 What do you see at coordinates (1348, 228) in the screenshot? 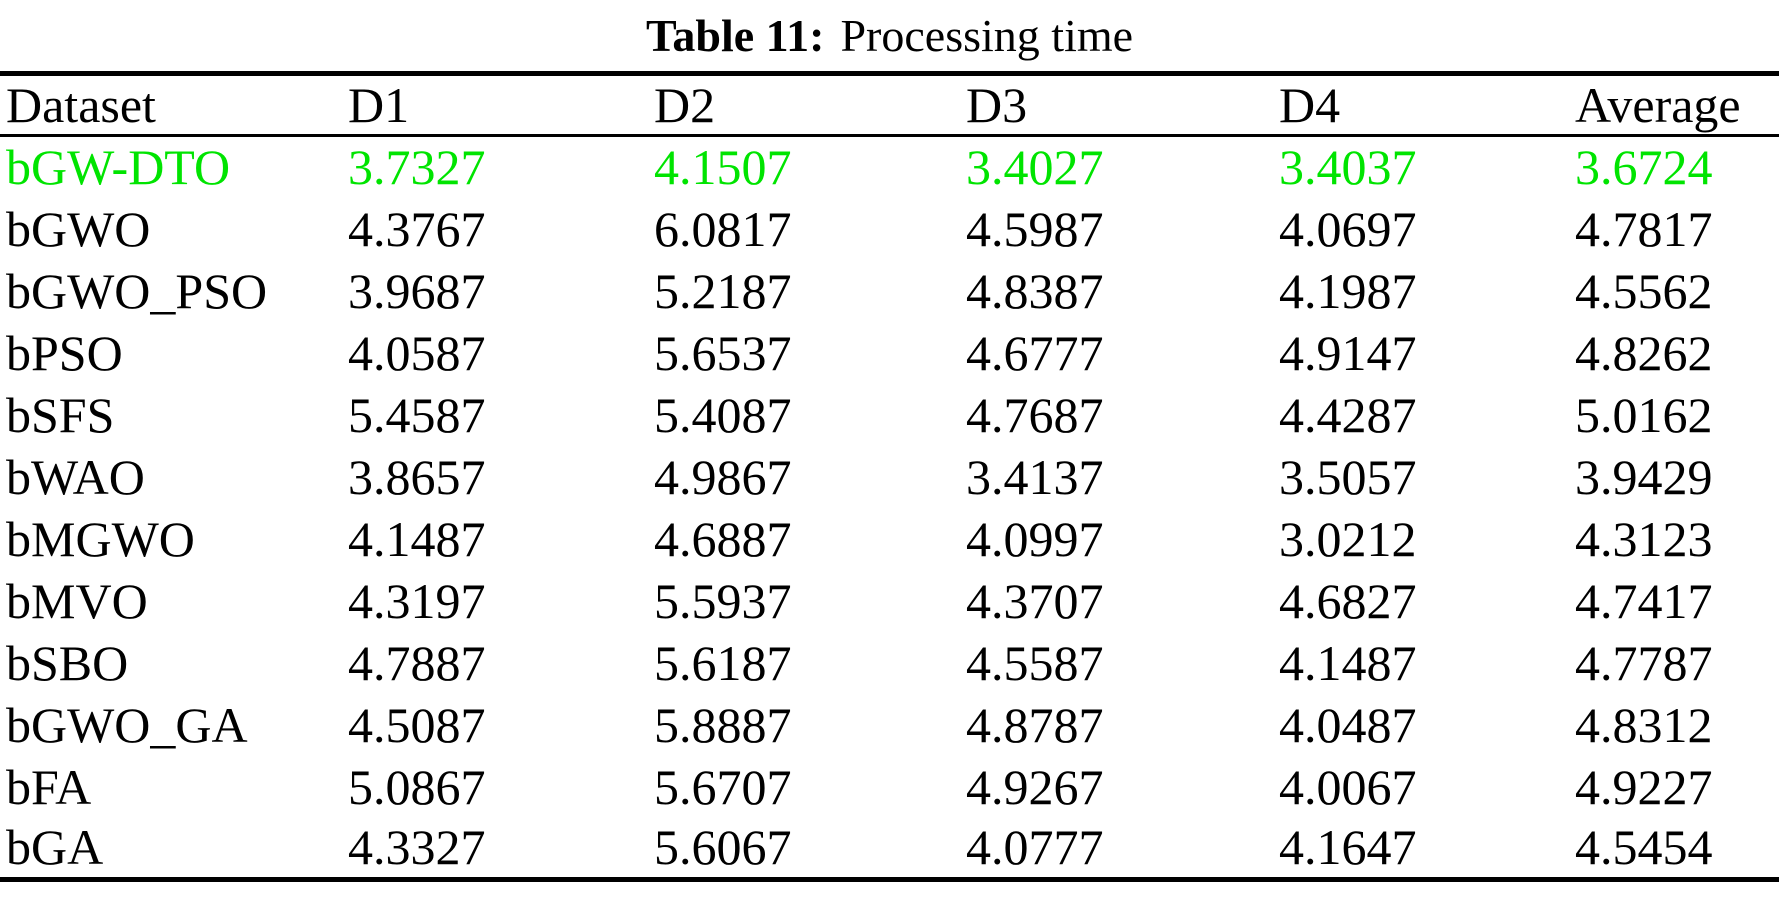
I see `value-cell: 4.0697` at bounding box center [1348, 228].